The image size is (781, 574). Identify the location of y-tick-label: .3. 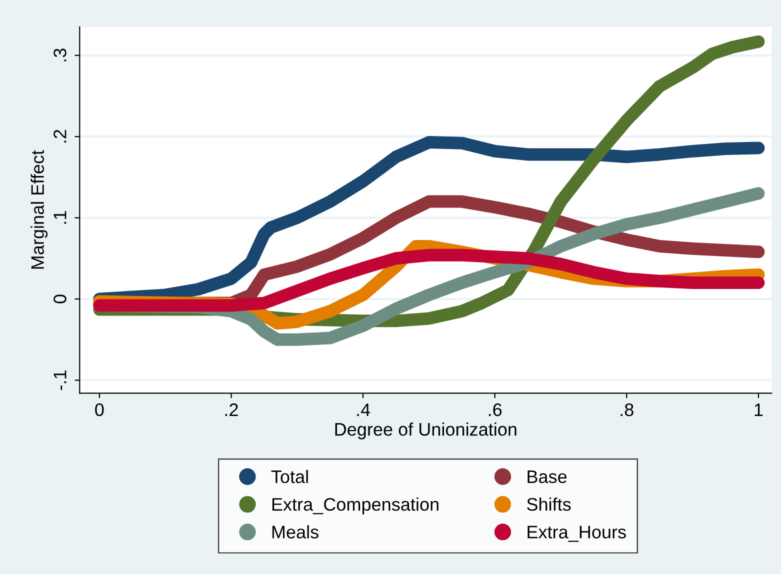
(60, 55).